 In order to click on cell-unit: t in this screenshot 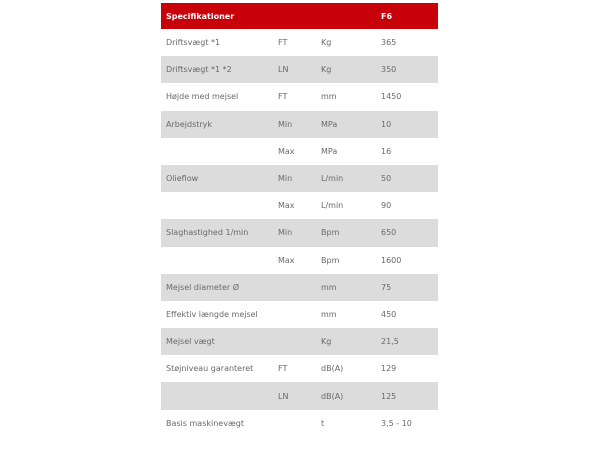, I will do `click(323, 423)`.